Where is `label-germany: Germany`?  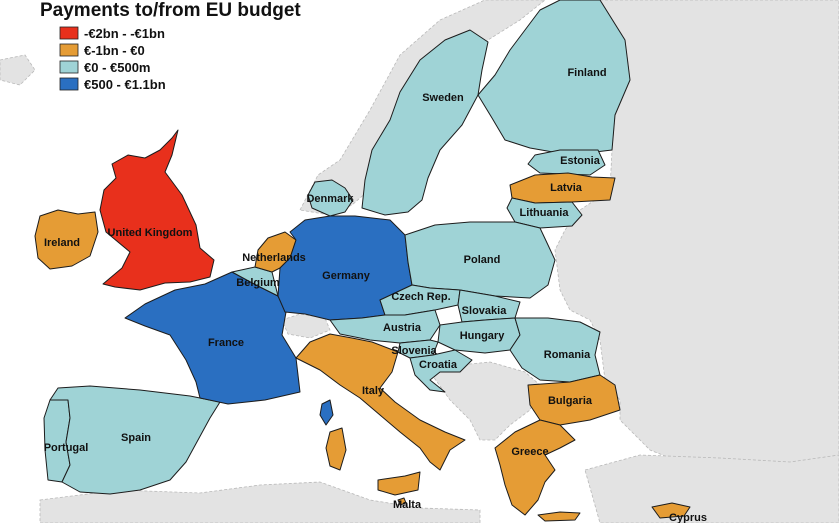 label-germany: Germany is located at coordinates (346, 276).